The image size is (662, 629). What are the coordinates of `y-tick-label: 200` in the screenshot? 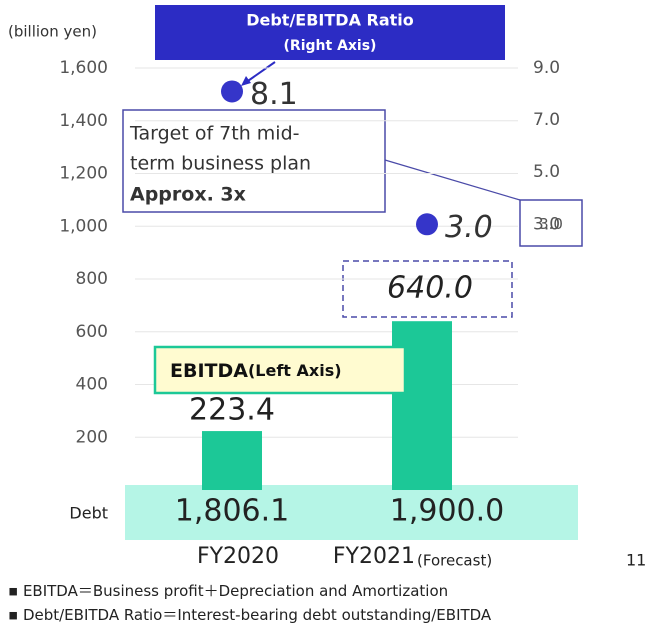 It's located at (92, 437).